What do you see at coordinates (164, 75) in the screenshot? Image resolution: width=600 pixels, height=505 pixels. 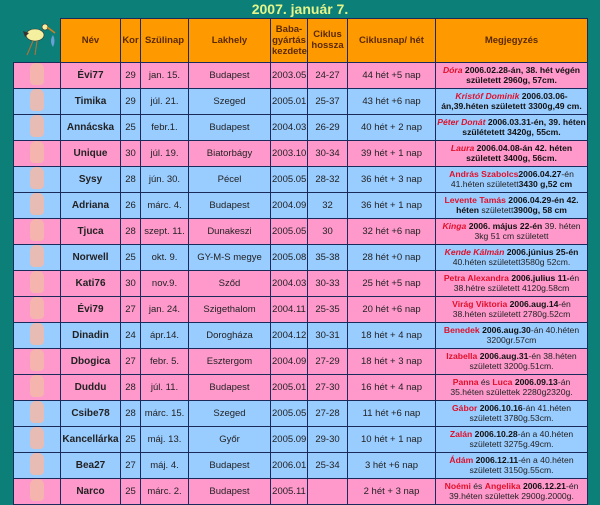 I see `birthday-cell: jan. 15.` at bounding box center [164, 75].